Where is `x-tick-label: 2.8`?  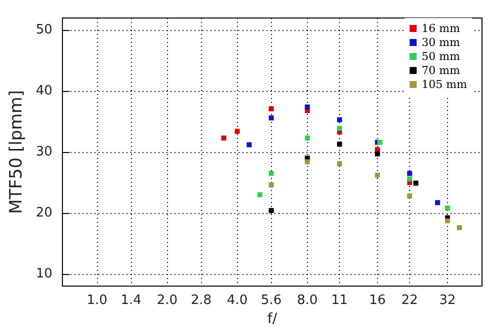 x-tick-label: 2.8 is located at coordinates (201, 300).